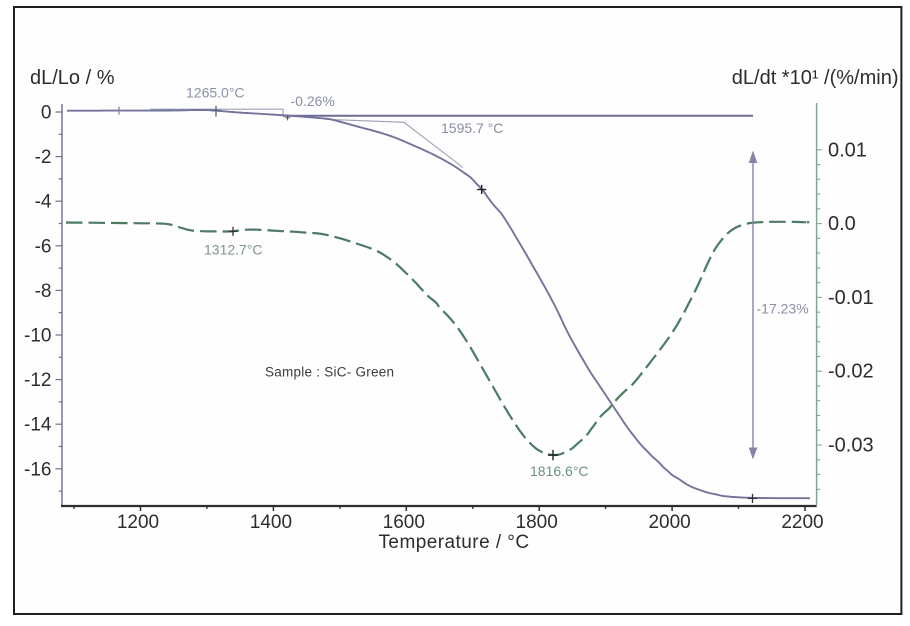 The width and height of the screenshot is (910, 626). I want to click on svg-text: 1312.7°C, so click(233, 250).